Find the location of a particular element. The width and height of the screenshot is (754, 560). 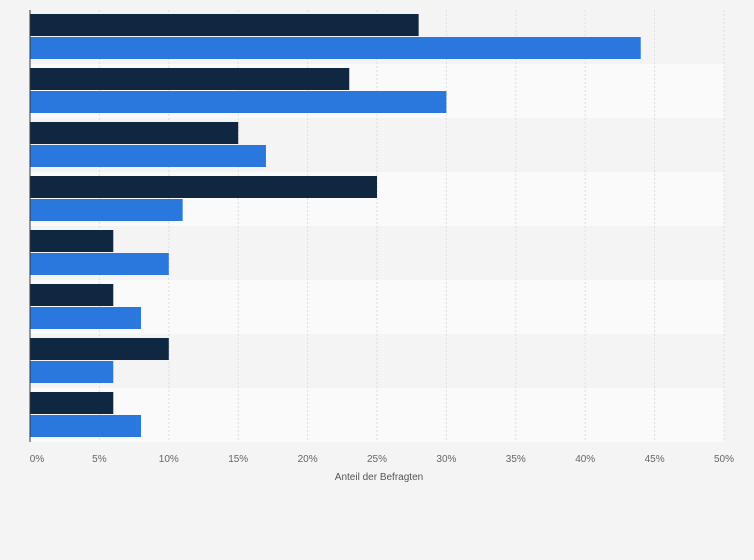

x-tick-label: 30% is located at coordinates (446, 459).